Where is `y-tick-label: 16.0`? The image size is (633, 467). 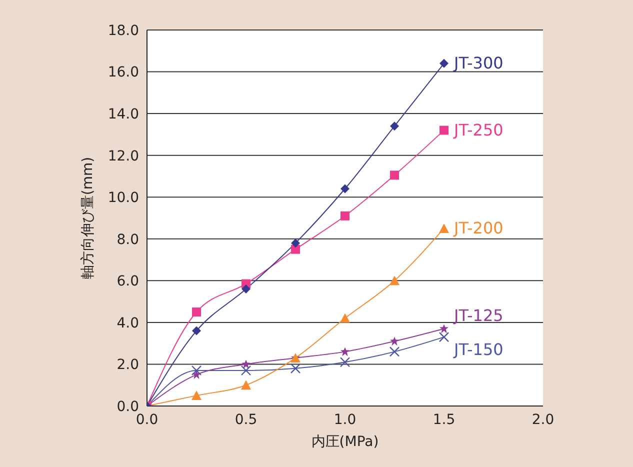 y-tick-label: 16.0 is located at coordinates (123, 72).